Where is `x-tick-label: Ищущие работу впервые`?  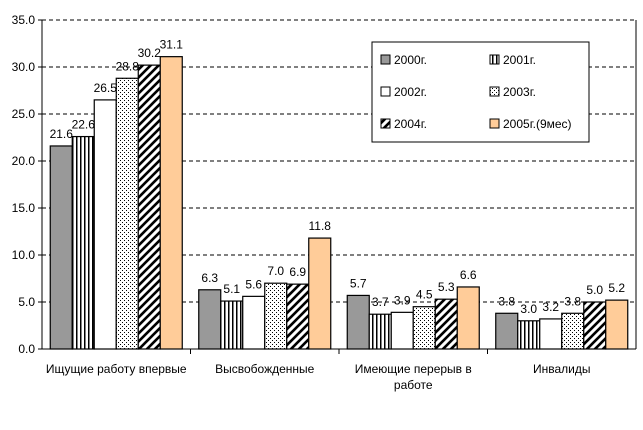 x-tick-label: Ищущие работу впервые is located at coordinates (116, 369).